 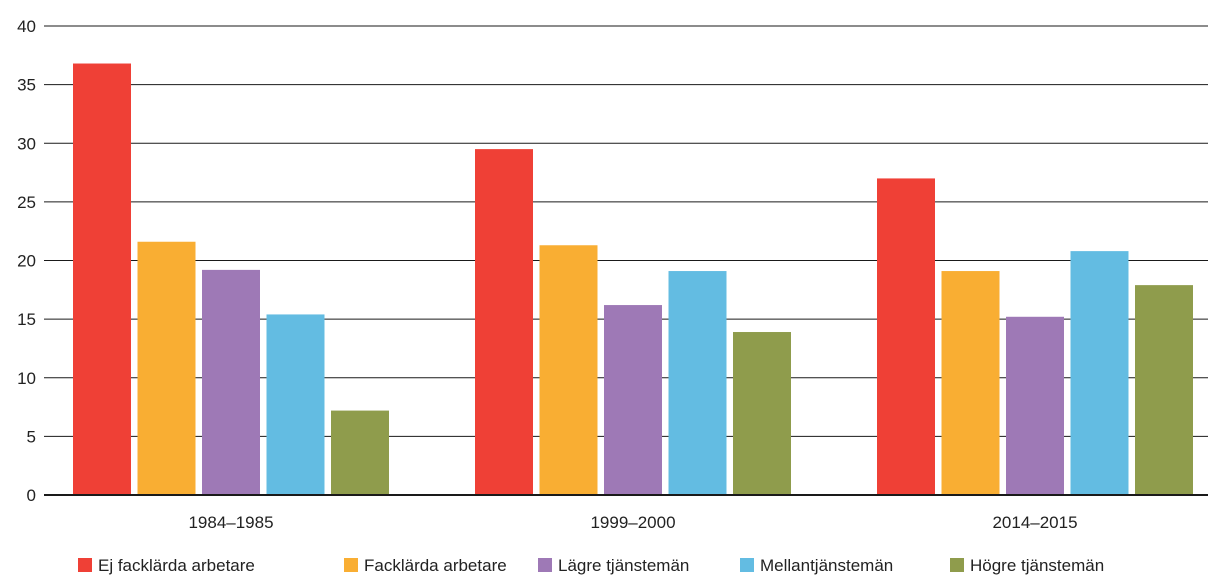 I want to click on legend-label: Högre tjänstemän, so click(x=1037, y=565).